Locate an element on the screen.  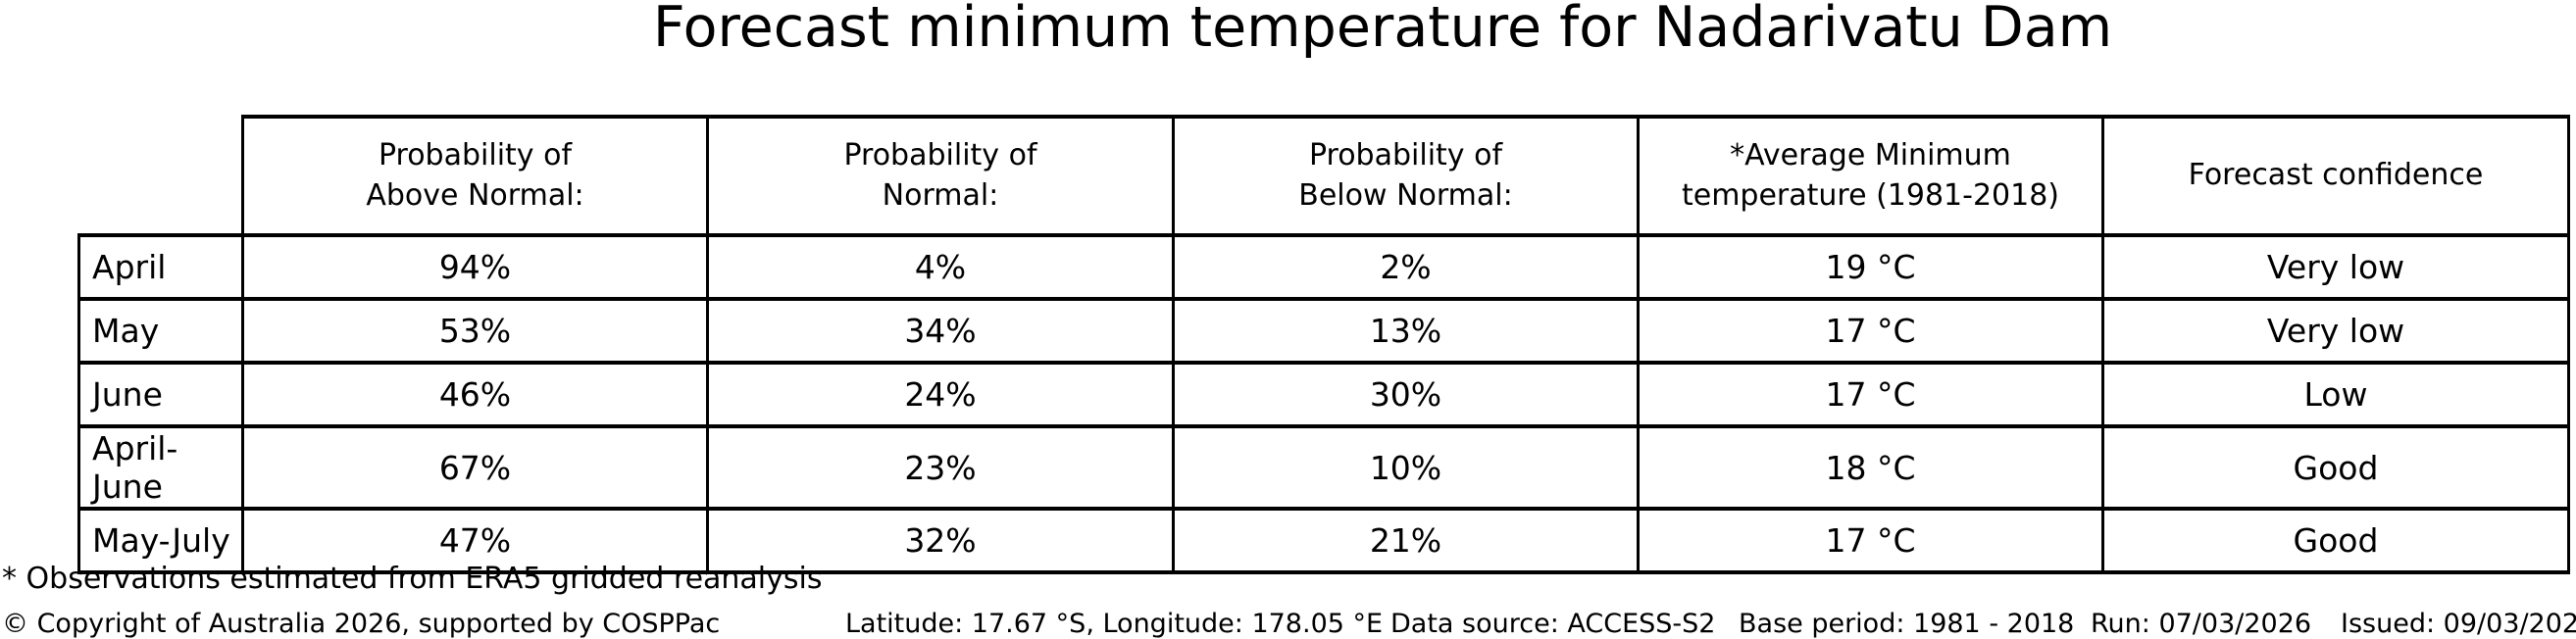
col-header-above-normal: Probability of Above Normal: is located at coordinates (475, 176).